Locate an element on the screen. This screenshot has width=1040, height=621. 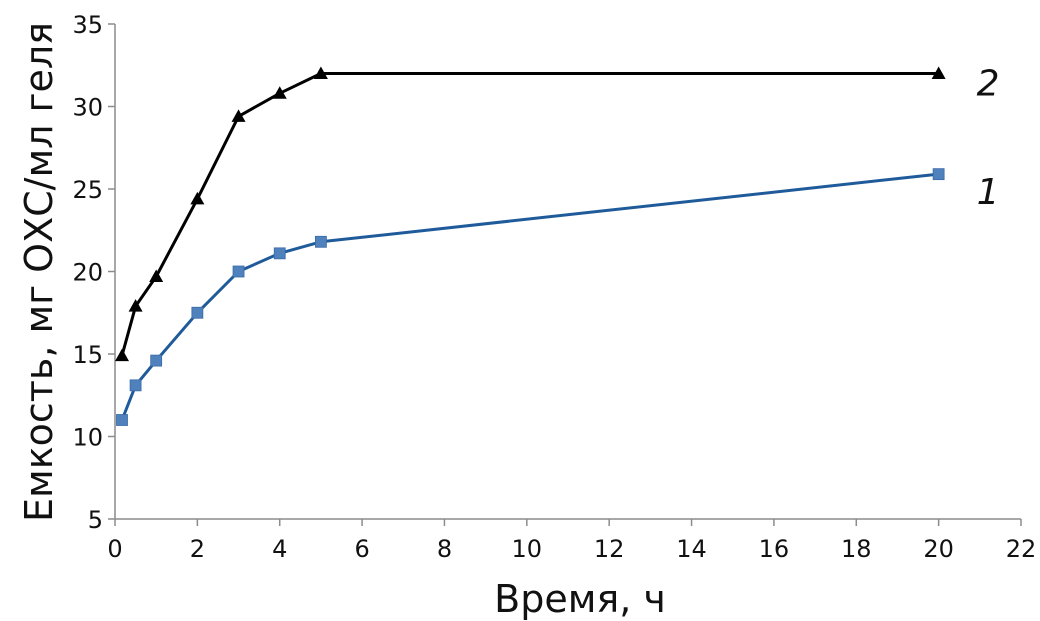
x-tick-label: 20 is located at coordinates (938, 549).